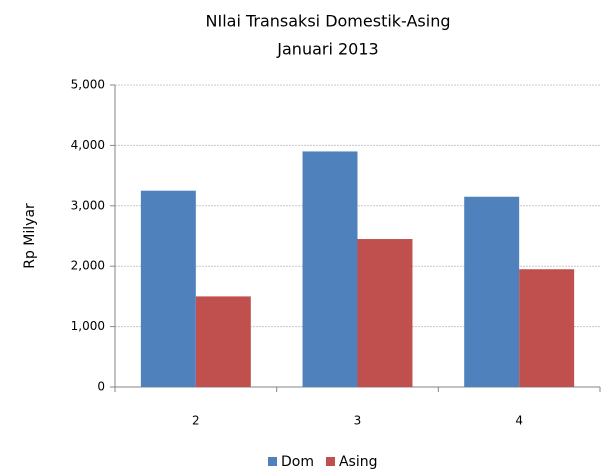 This screenshot has width=611, height=470. What do you see at coordinates (88, 85) in the screenshot?
I see `y-tick-label: 5,000` at bounding box center [88, 85].